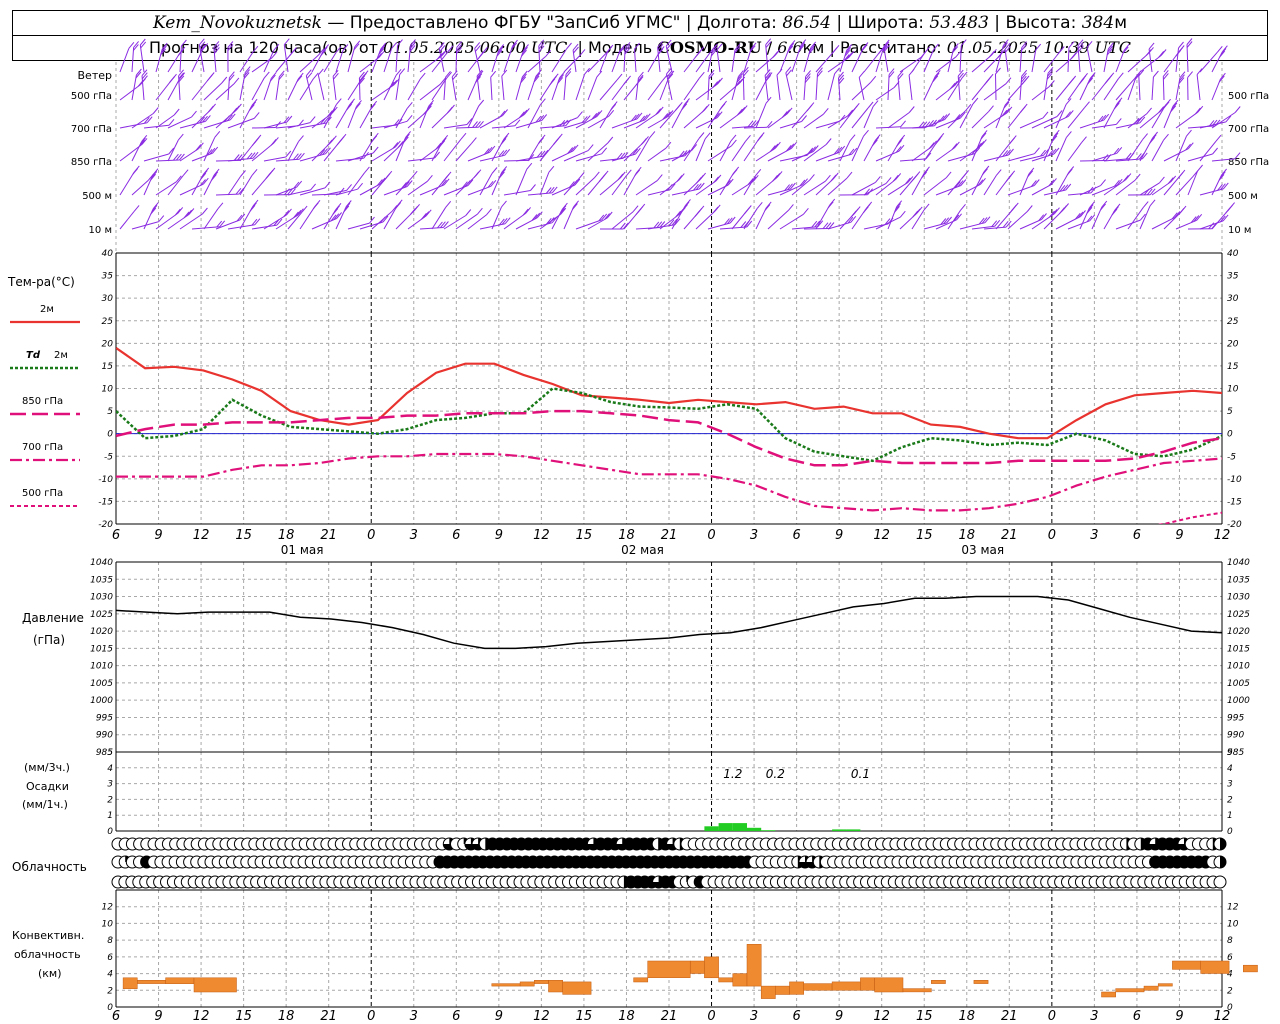 The image size is (1280, 1024). What do you see at coordinates (924, 1016) in the screenshot?
I see `x-tick-label-bottom: 15` at bounding box center [924, 1016].